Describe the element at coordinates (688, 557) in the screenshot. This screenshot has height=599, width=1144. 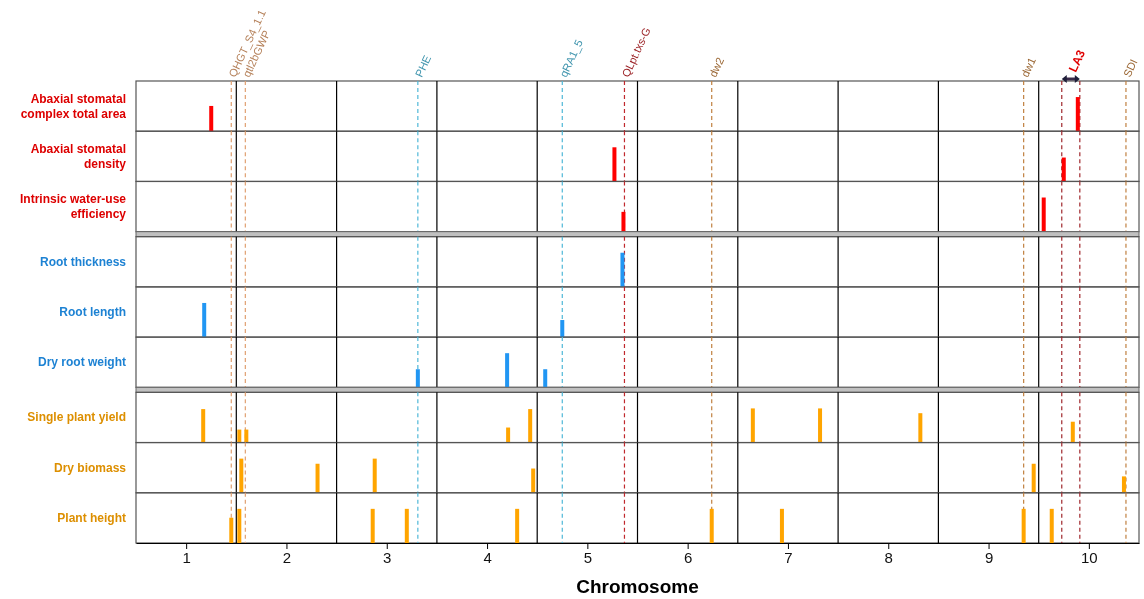
I see `x-tick-label: 6` at that location.